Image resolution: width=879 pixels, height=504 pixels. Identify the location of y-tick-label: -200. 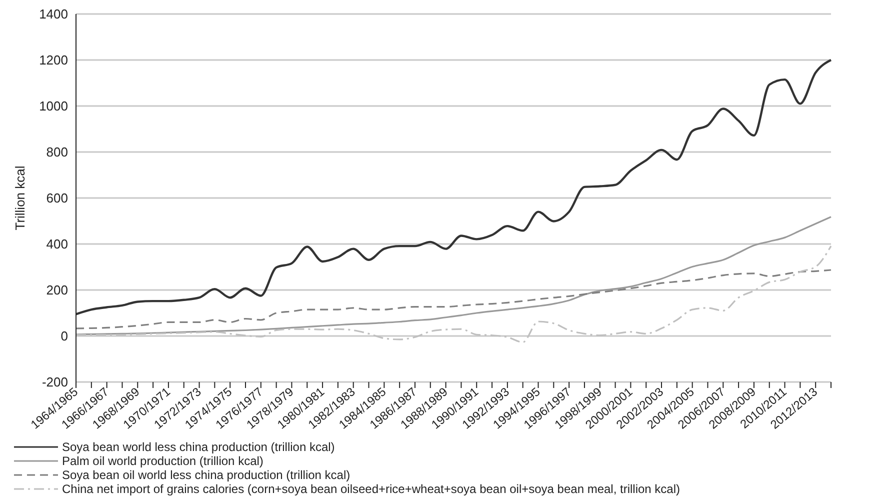
(55, 382).